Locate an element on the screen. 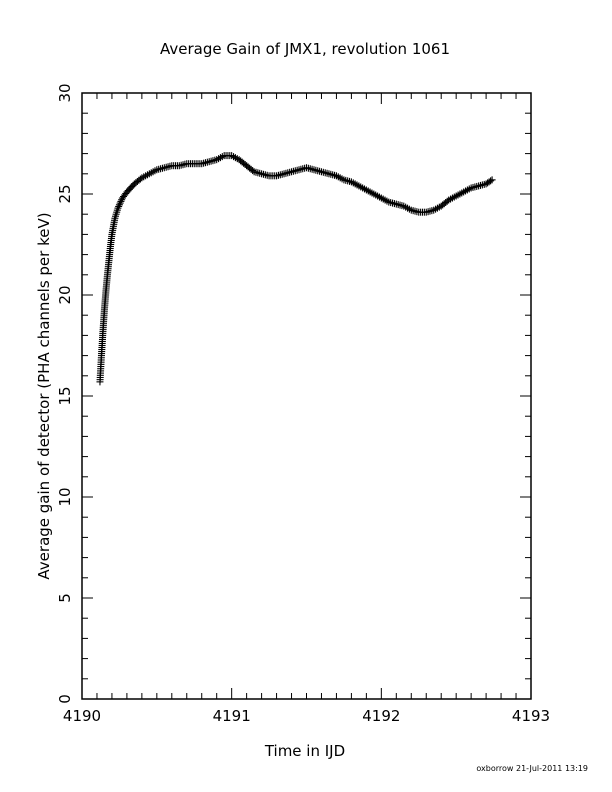 The image size is (612, 792). y-axis-tick-labels: 0 5 10 15 20 25 30 is located at coordinates (65, 393).